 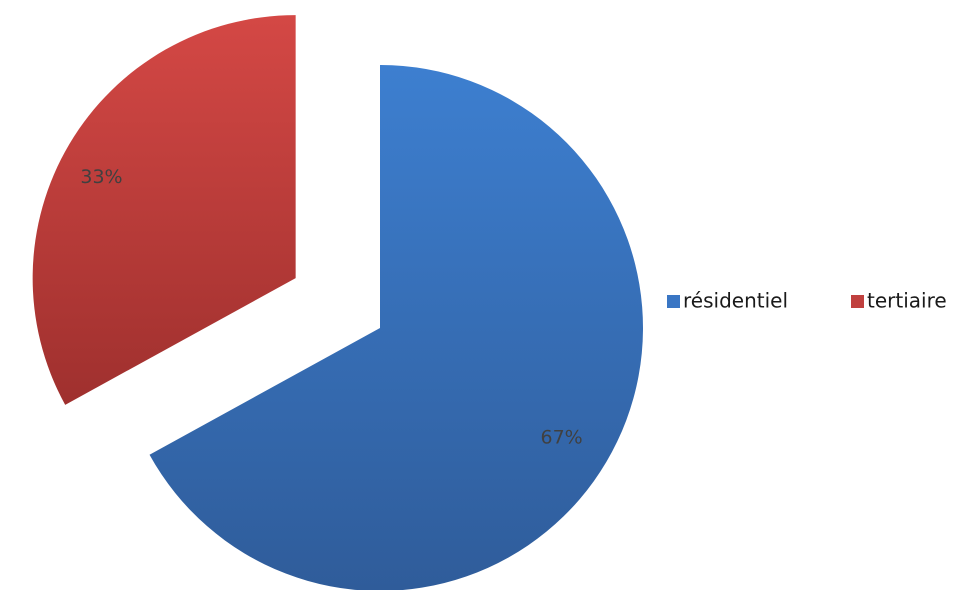 What do you see at coordinates (907, 301) in the screenshot?
I see `legend-label-1: tertiaire` at bounding box center [907, 301].